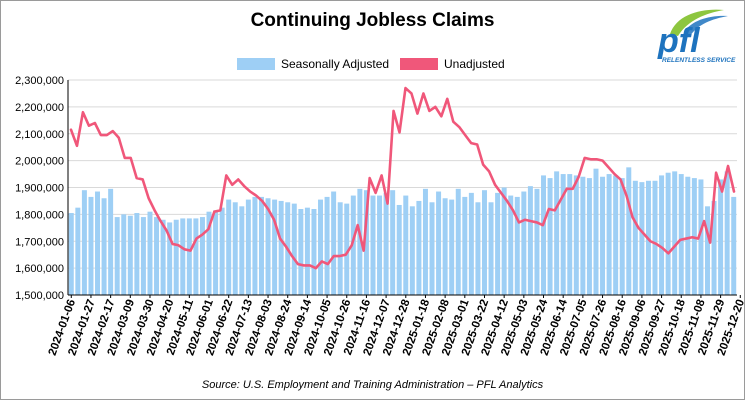  Describe the element at coordinates (679, 41) in the screenshot. I see `svg-text: pfl` at that location.